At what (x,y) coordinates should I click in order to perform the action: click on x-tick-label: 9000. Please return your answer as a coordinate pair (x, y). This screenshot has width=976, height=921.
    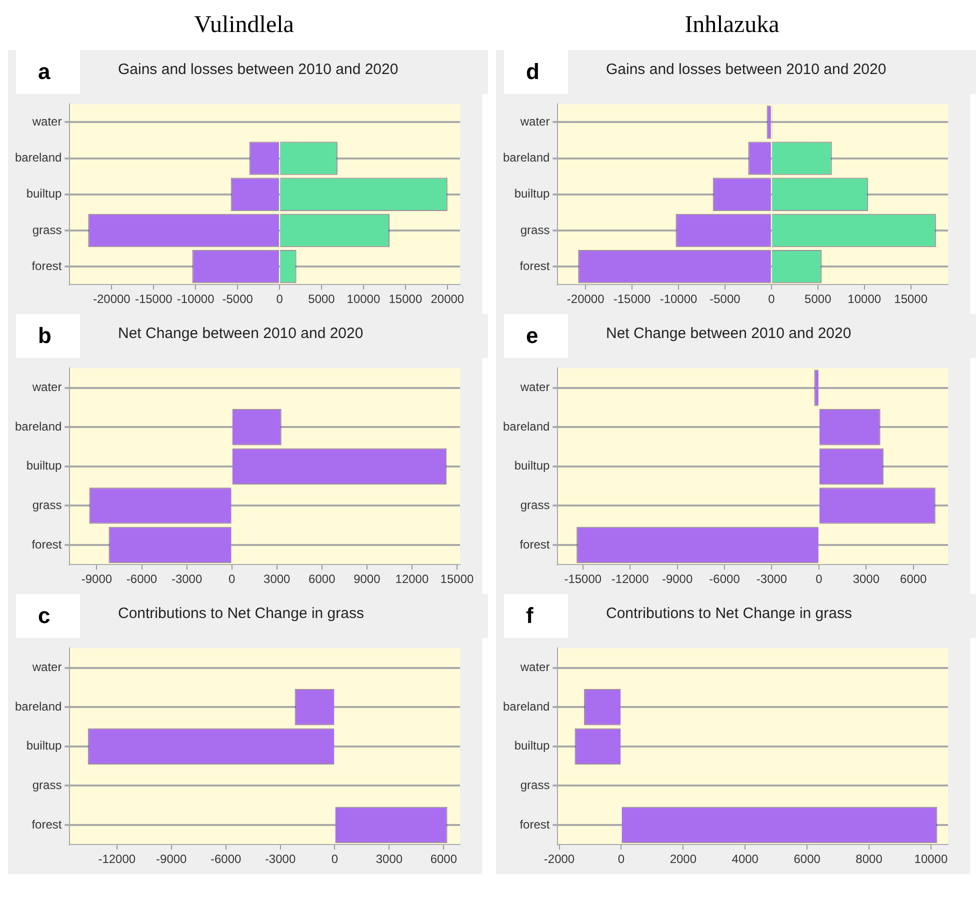
    Looking at the image, I should click on (367, 579).